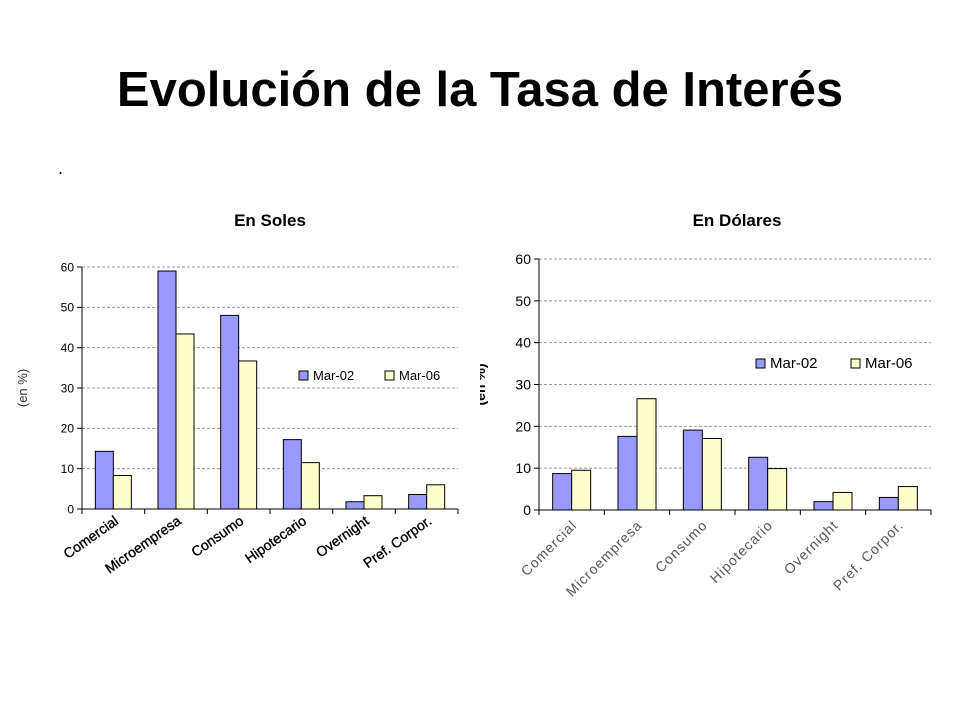 The height and width of the screenshot is (720, 960). What do you see at coordinates (480, 90) in the screenshot?
I see `slide-title: Evolución de la Tasa de Interés` at bounding box center [480, 90].